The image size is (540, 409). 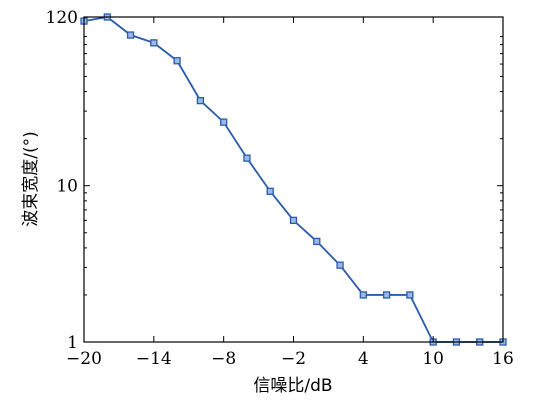 What do you see at coordinates (223, 359) in the screenshot?
I see `x-tick-label: −8` at bounding box center [223, 359].